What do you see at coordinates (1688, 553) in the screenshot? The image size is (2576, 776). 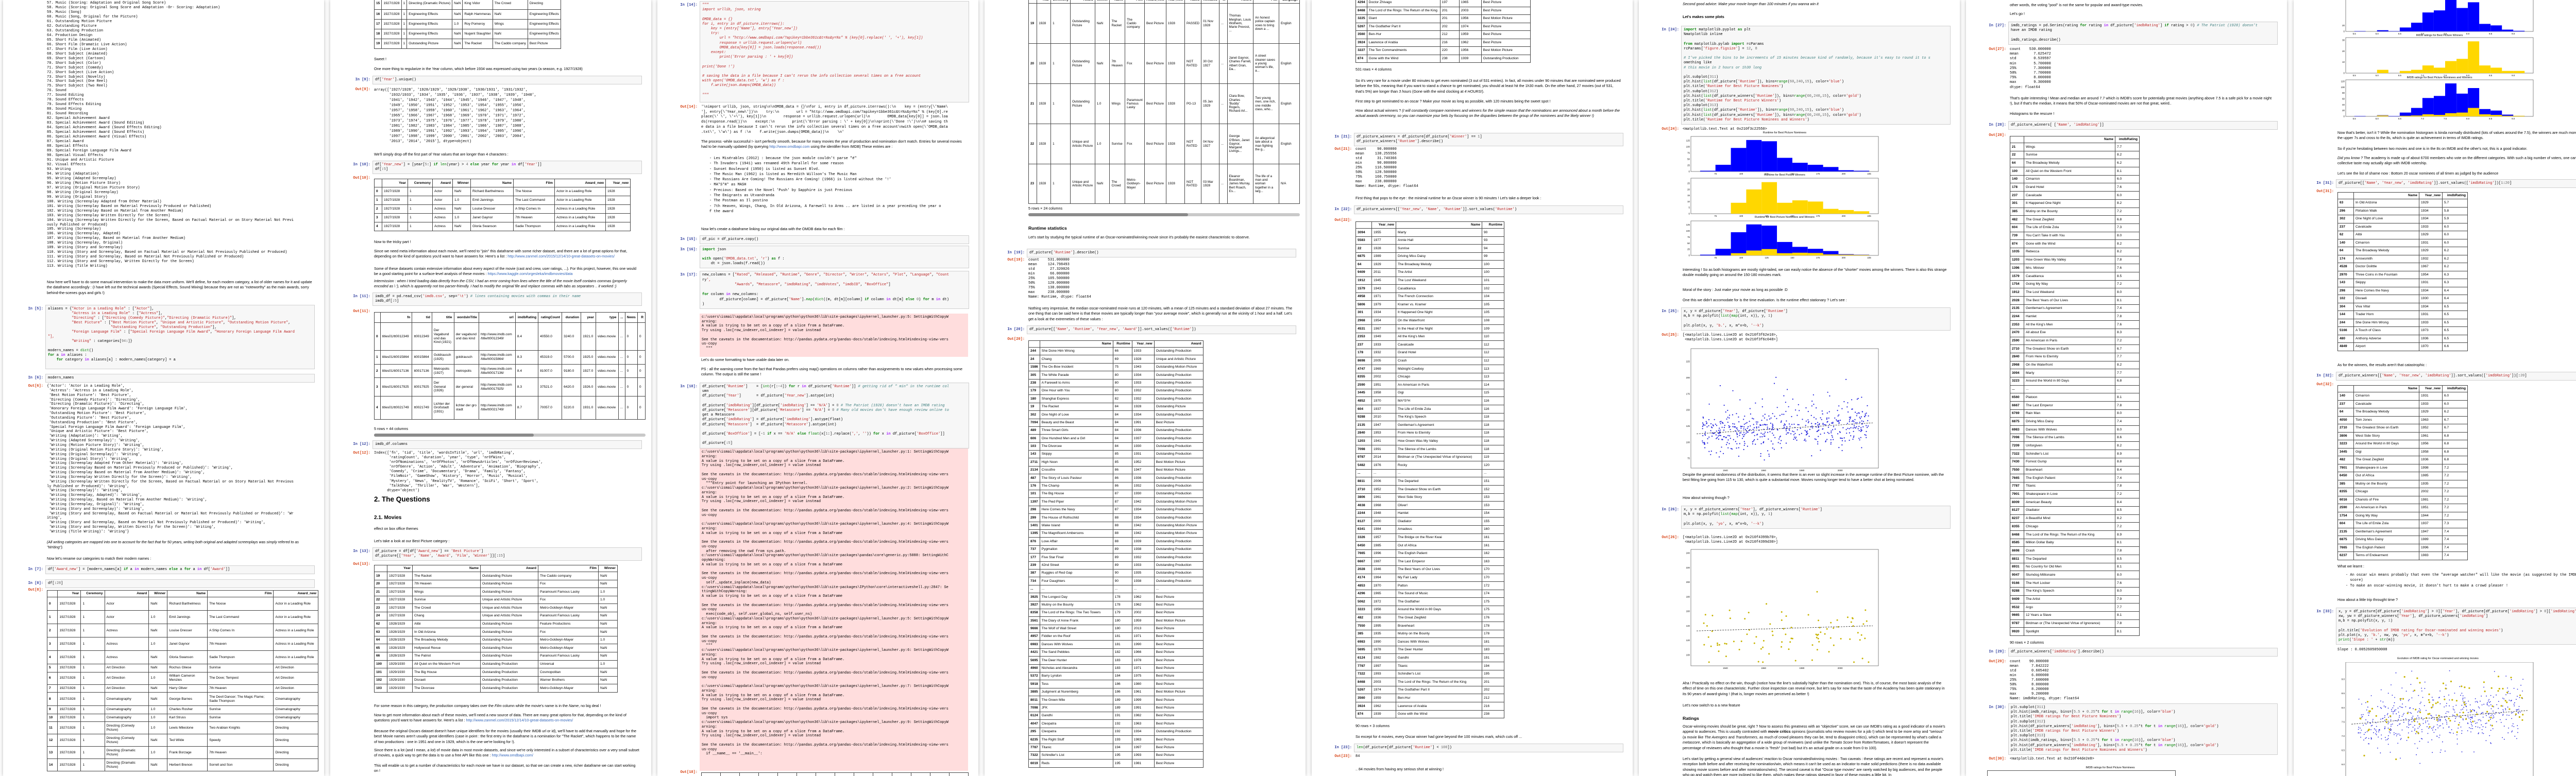 I see `svg-text: 240` at bounding box center [1688, 553].